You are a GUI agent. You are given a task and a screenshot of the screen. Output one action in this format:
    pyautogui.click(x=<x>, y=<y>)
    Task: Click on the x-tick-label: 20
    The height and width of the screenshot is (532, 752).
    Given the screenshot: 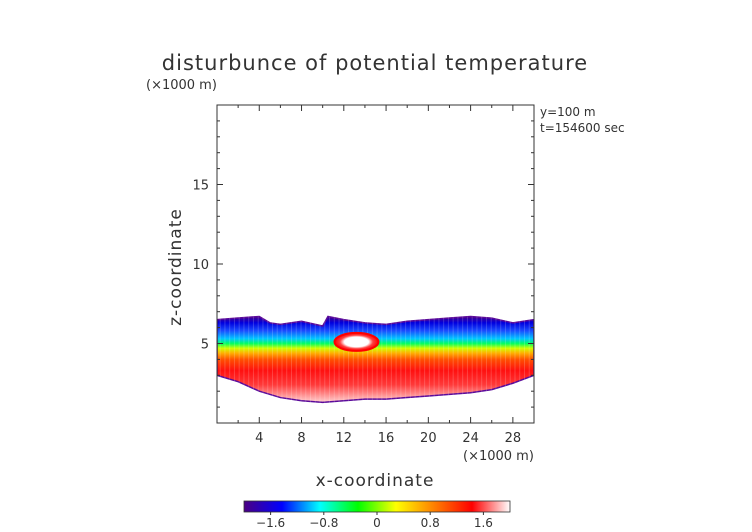 What is the action you would take?
    pyautogui.click(x=428, y=438)
    